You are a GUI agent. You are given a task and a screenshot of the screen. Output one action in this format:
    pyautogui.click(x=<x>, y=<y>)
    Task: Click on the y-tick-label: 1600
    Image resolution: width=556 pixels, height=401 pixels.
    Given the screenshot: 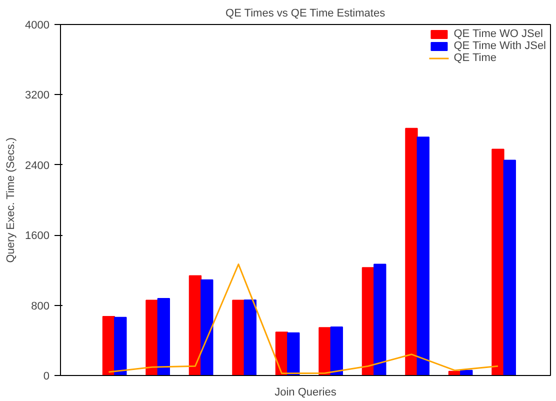 What is the action you would take?
    pyautogui.click(x=37, y=236)
    